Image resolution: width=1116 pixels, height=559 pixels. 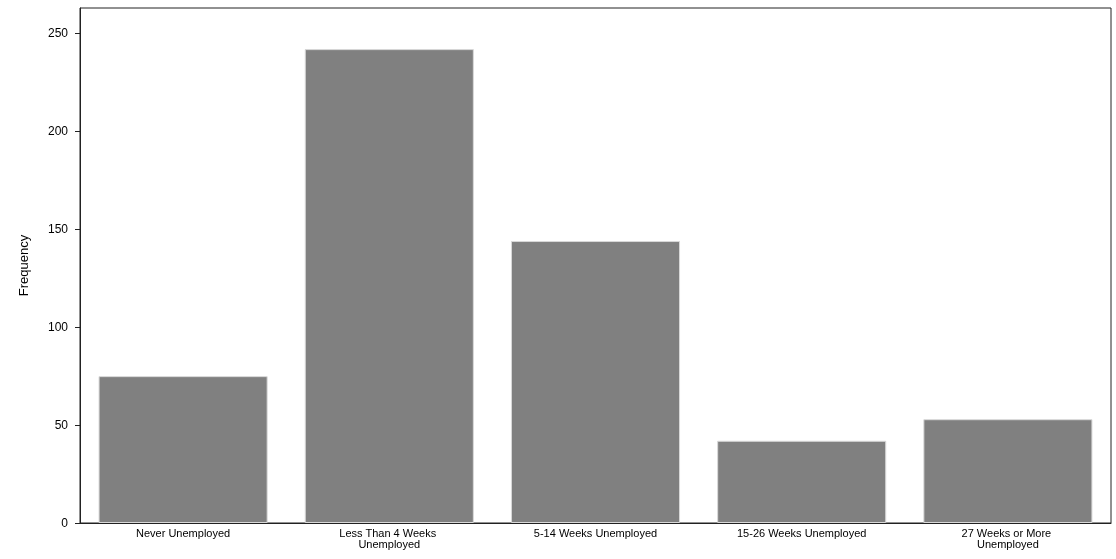 What do you see at coordinates (58, 229) in the screenshot?
I see `y-tick-label: 150` at bounding box center [58, 229].